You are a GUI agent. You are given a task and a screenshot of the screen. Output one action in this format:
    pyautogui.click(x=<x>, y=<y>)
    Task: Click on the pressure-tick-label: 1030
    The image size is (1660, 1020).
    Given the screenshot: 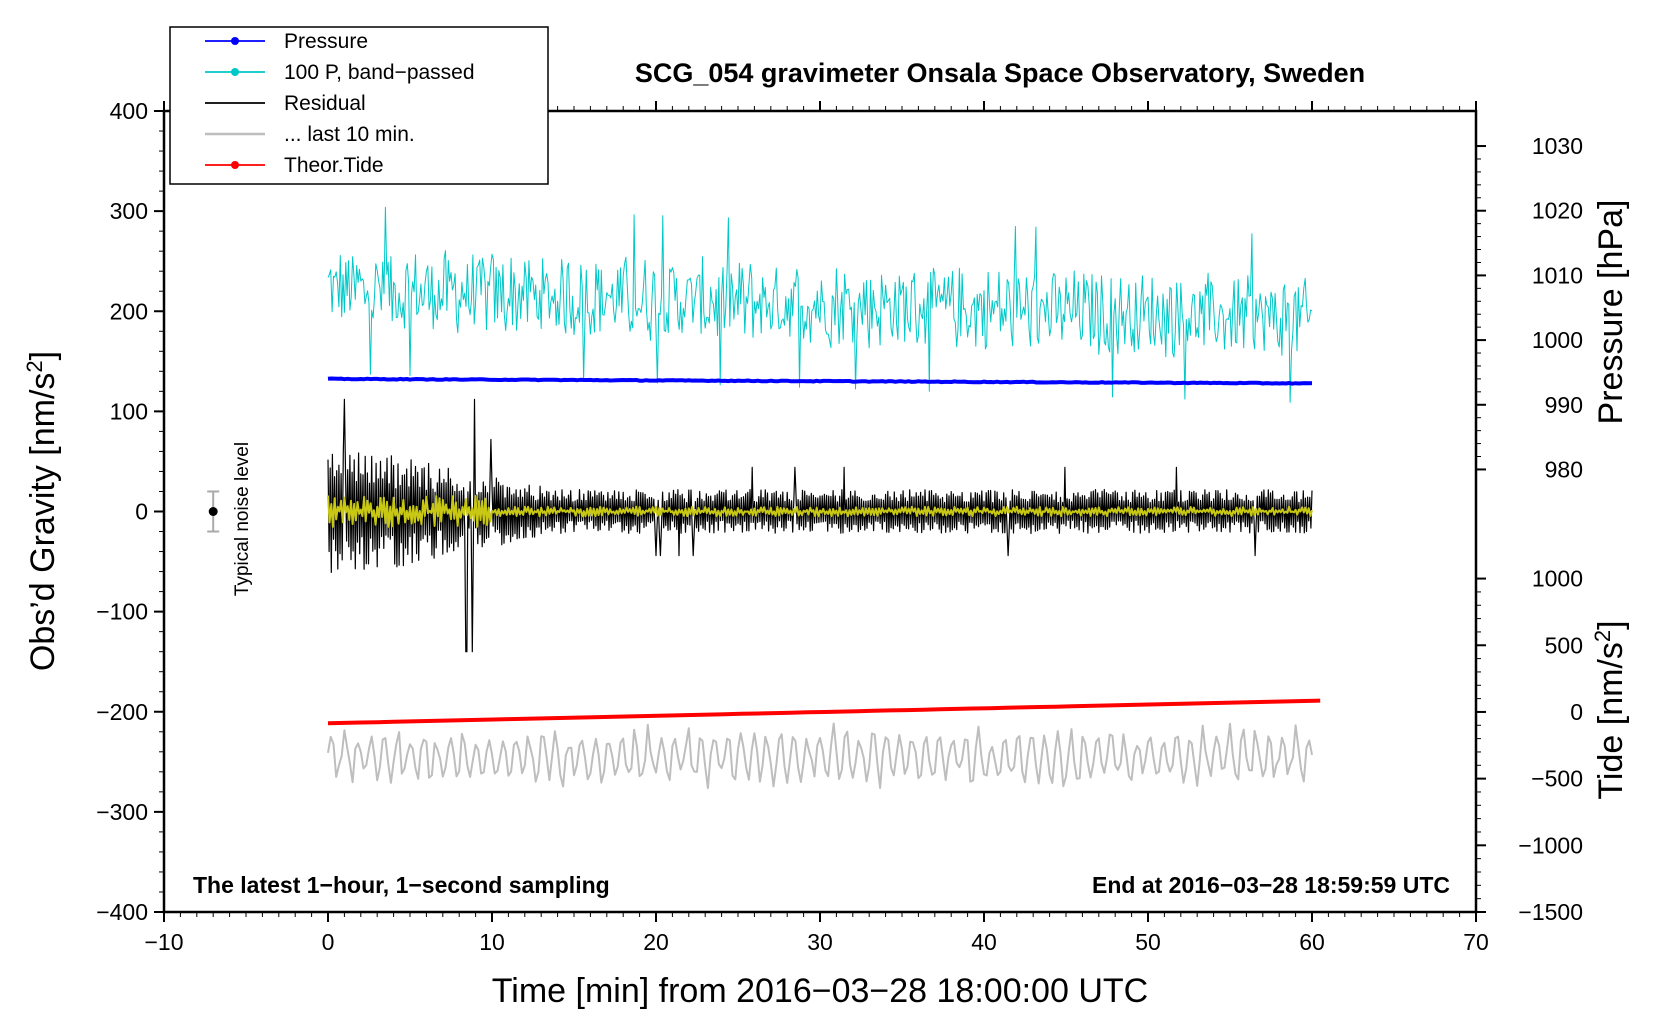 What is the action you would take?
    pyautogui.click(x=1557, y=146)
    